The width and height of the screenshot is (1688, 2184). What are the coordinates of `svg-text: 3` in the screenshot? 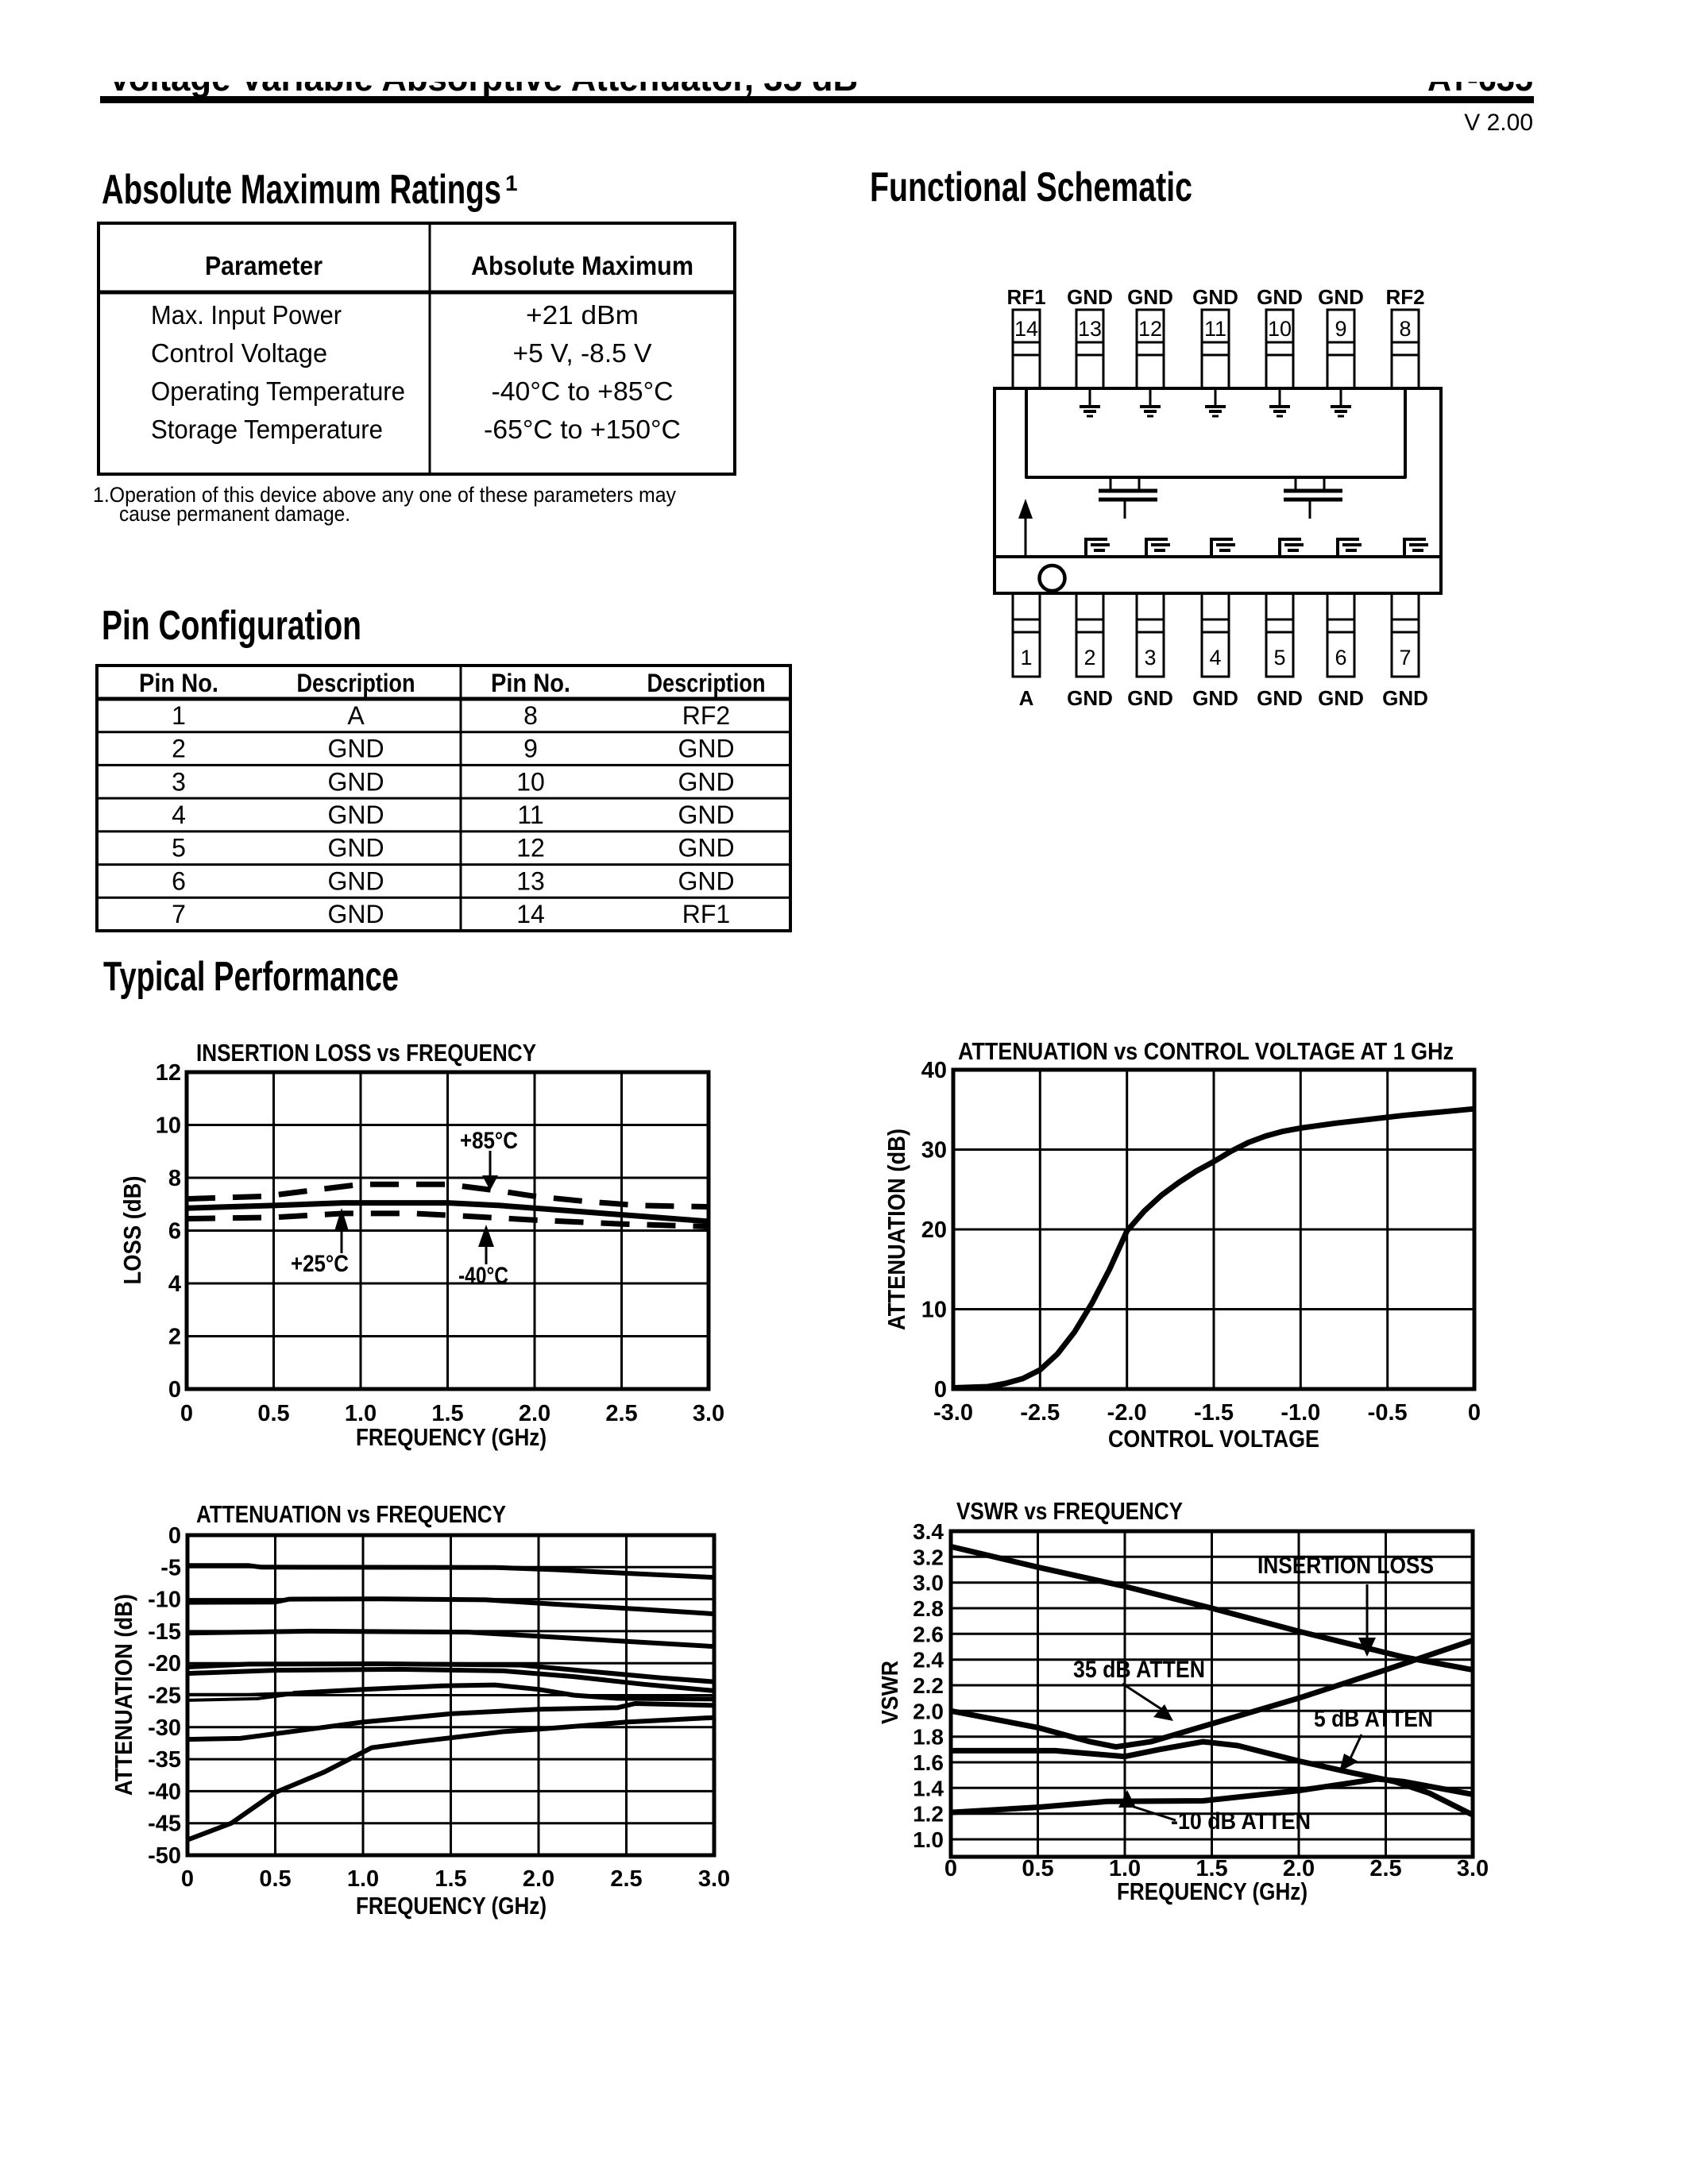 It's located at (1150, 657).